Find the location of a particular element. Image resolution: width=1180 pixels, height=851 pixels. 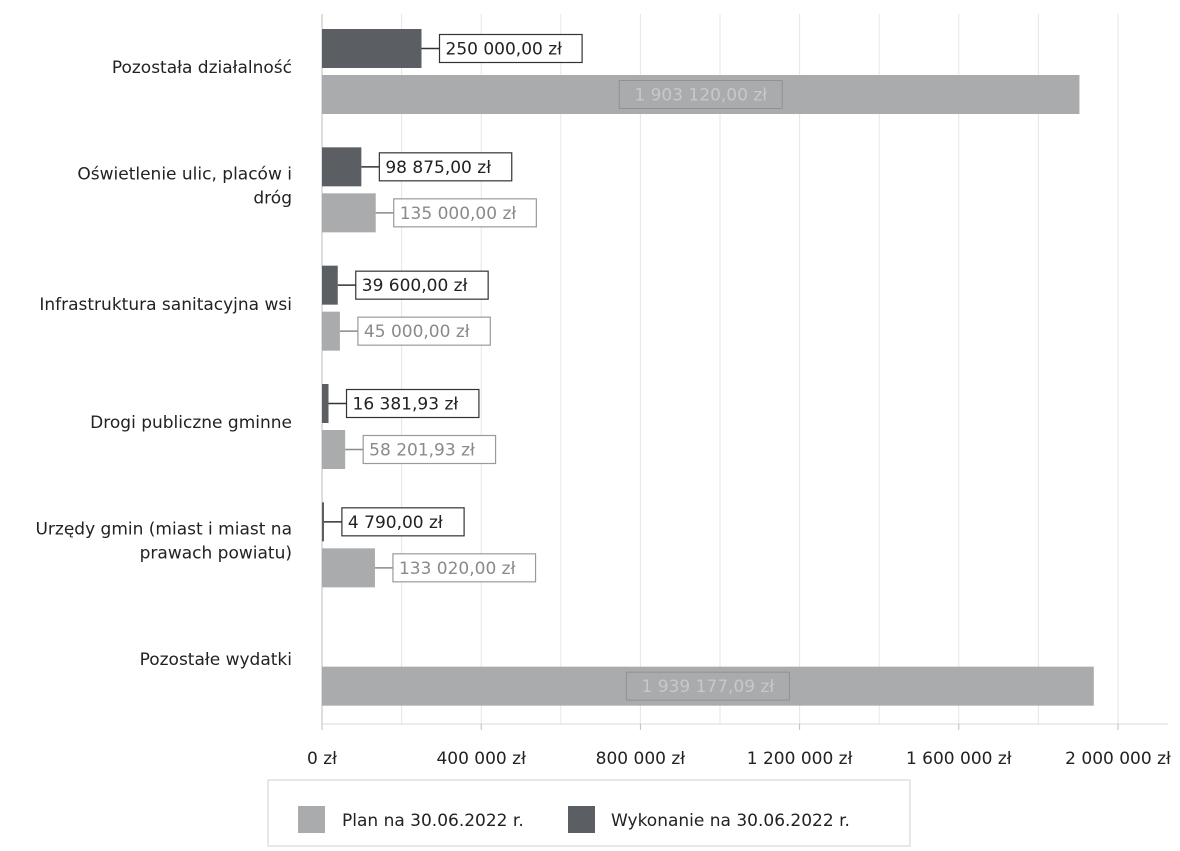

category-label: Pozostała działalność is located at coordinates (202, 68).